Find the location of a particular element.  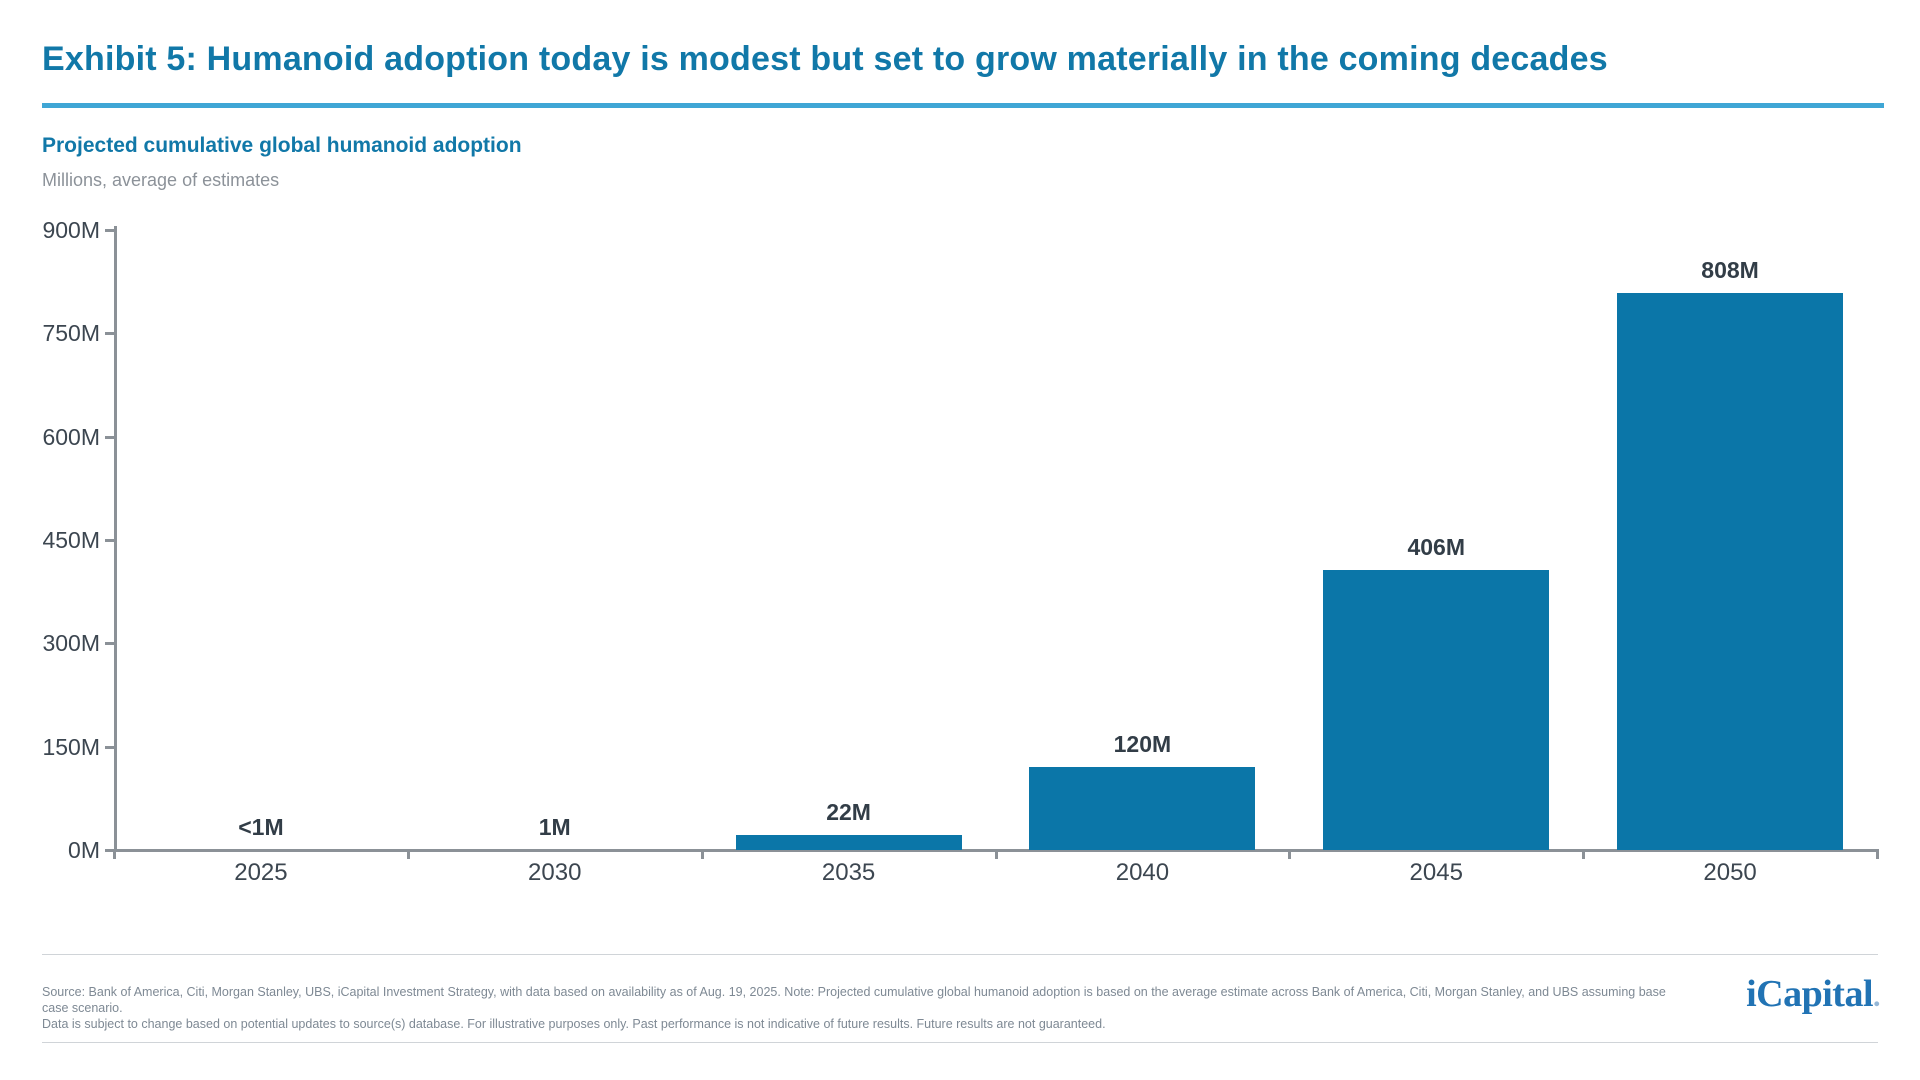

bar-value-label-2050: 808M is located at coordinates (1730, 270).